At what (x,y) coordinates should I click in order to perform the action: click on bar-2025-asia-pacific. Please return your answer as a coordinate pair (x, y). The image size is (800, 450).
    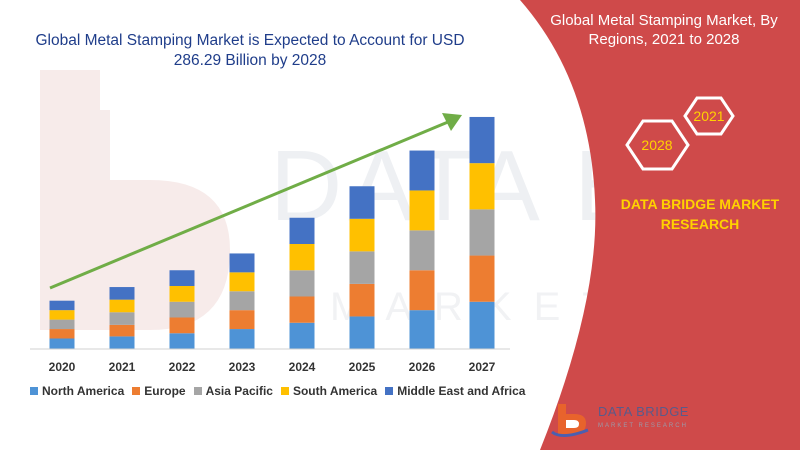
    Looking at the image, I should click on (362, 267).